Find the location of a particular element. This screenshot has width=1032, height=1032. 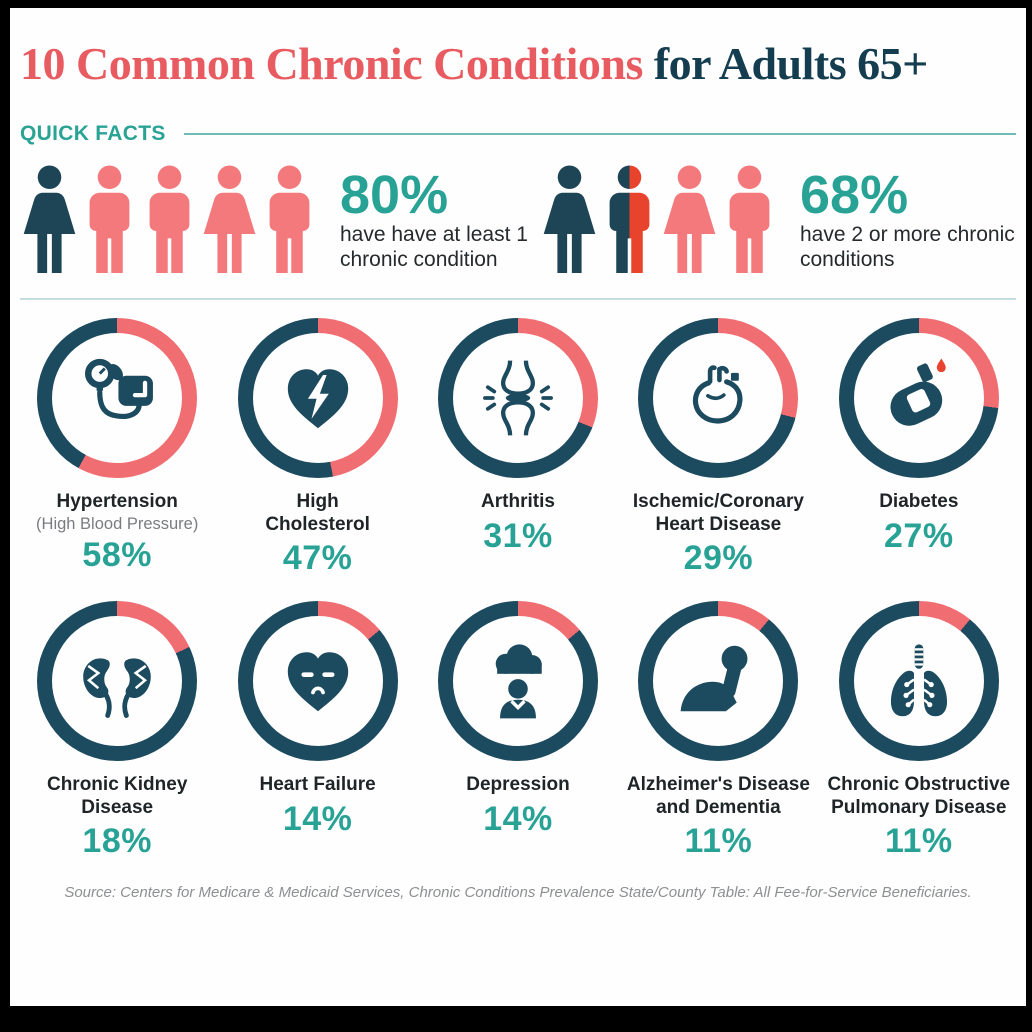

condition-label: Arthritis is located at coordinates (518, 502).